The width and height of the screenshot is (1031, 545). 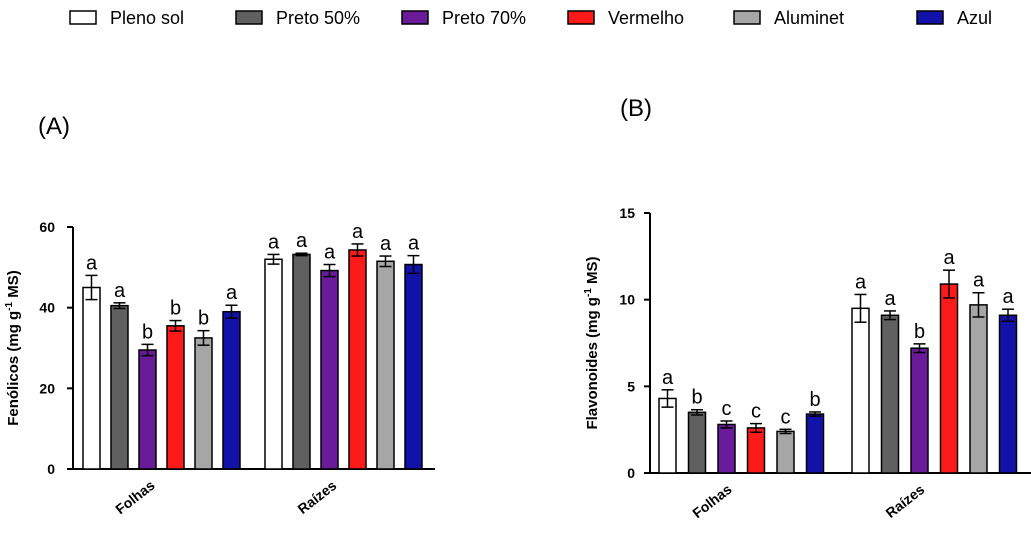 I want to click on legend-label: Preto 70%, so click(x=484, y=18).